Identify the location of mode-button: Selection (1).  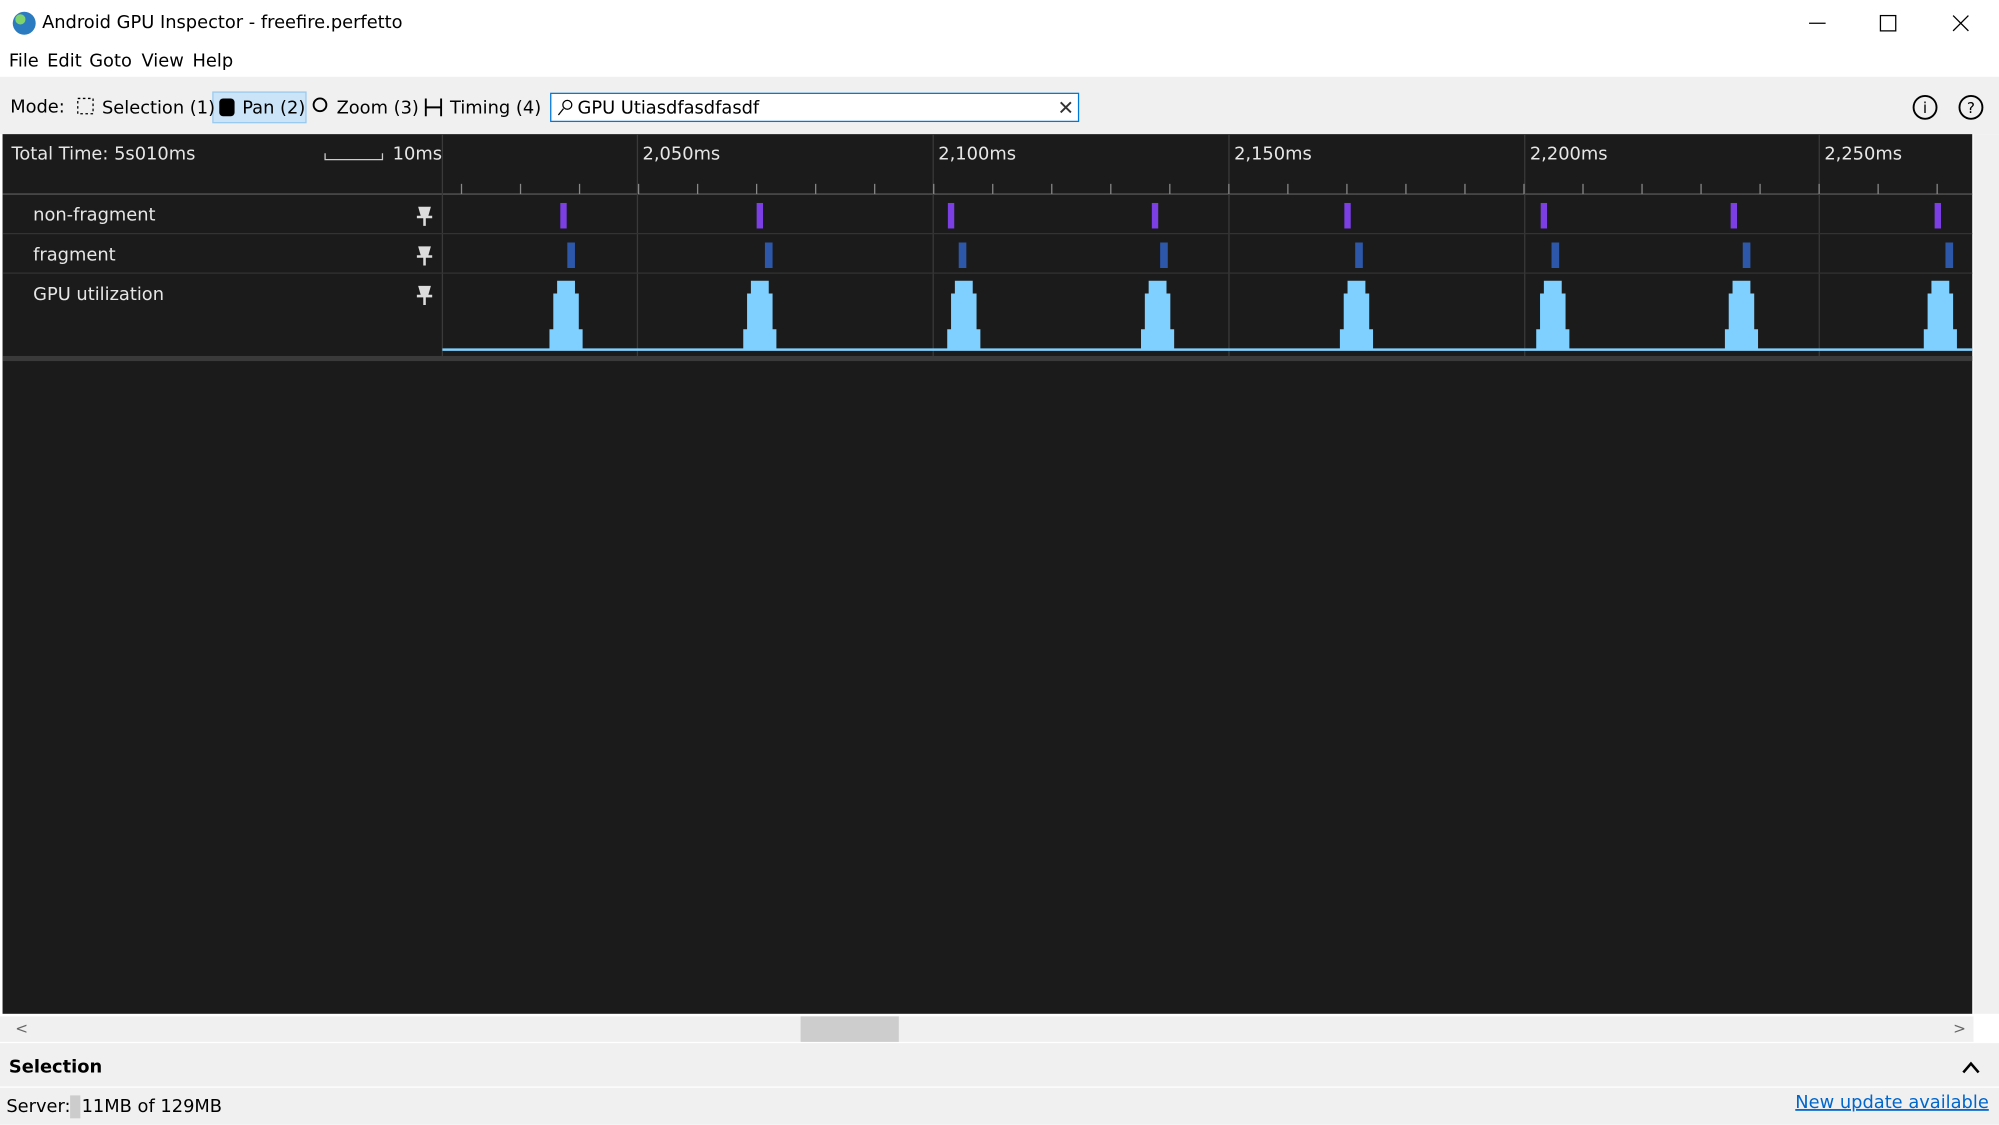
(158, 108).